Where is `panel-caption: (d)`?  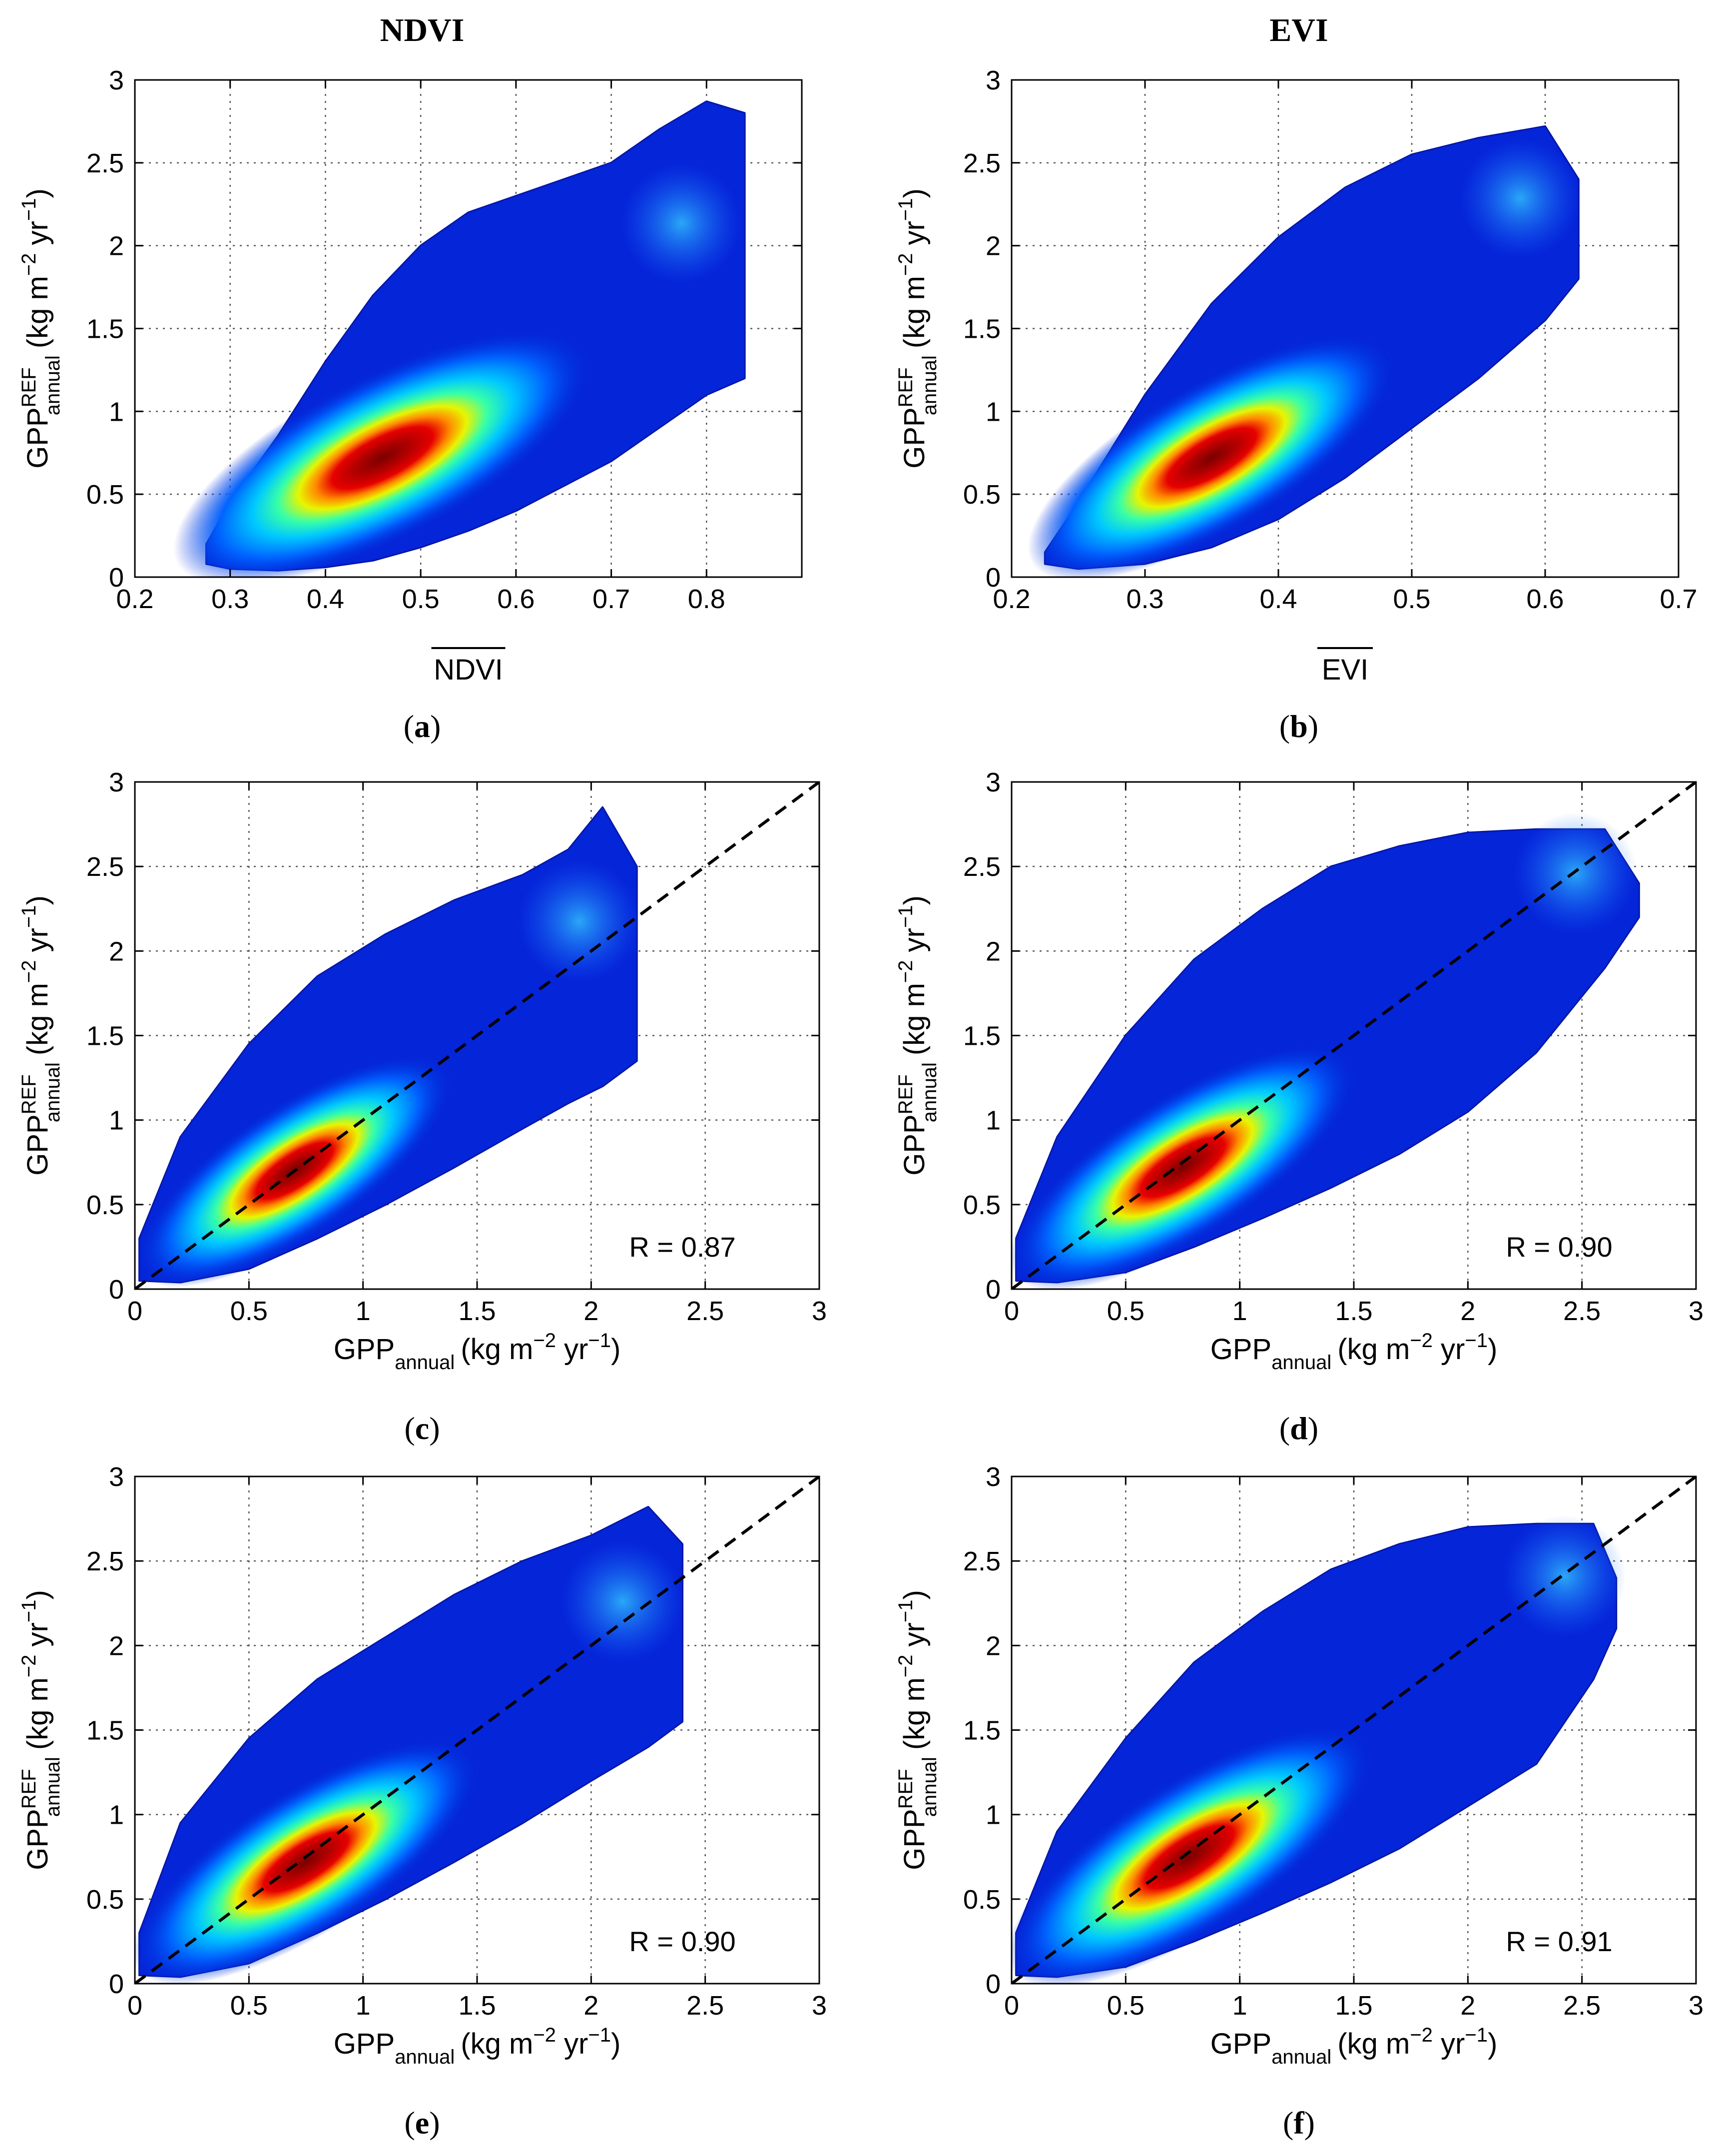
panel-caption: (d) is located at coordinates (1298, 1428).